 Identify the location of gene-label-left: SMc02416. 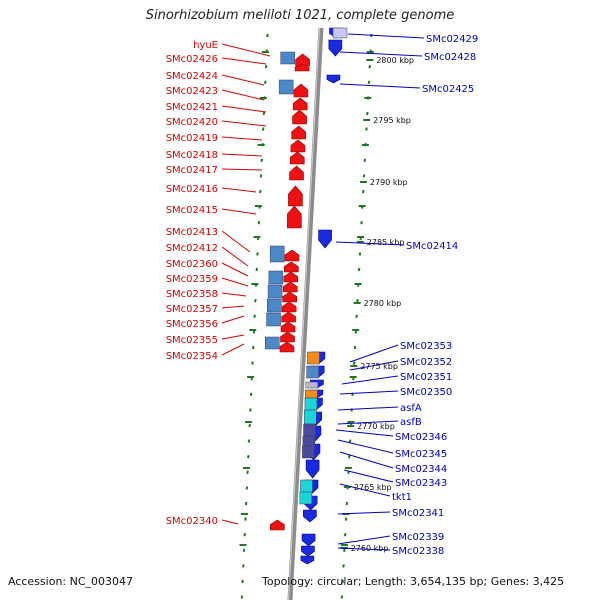
(192, 189).